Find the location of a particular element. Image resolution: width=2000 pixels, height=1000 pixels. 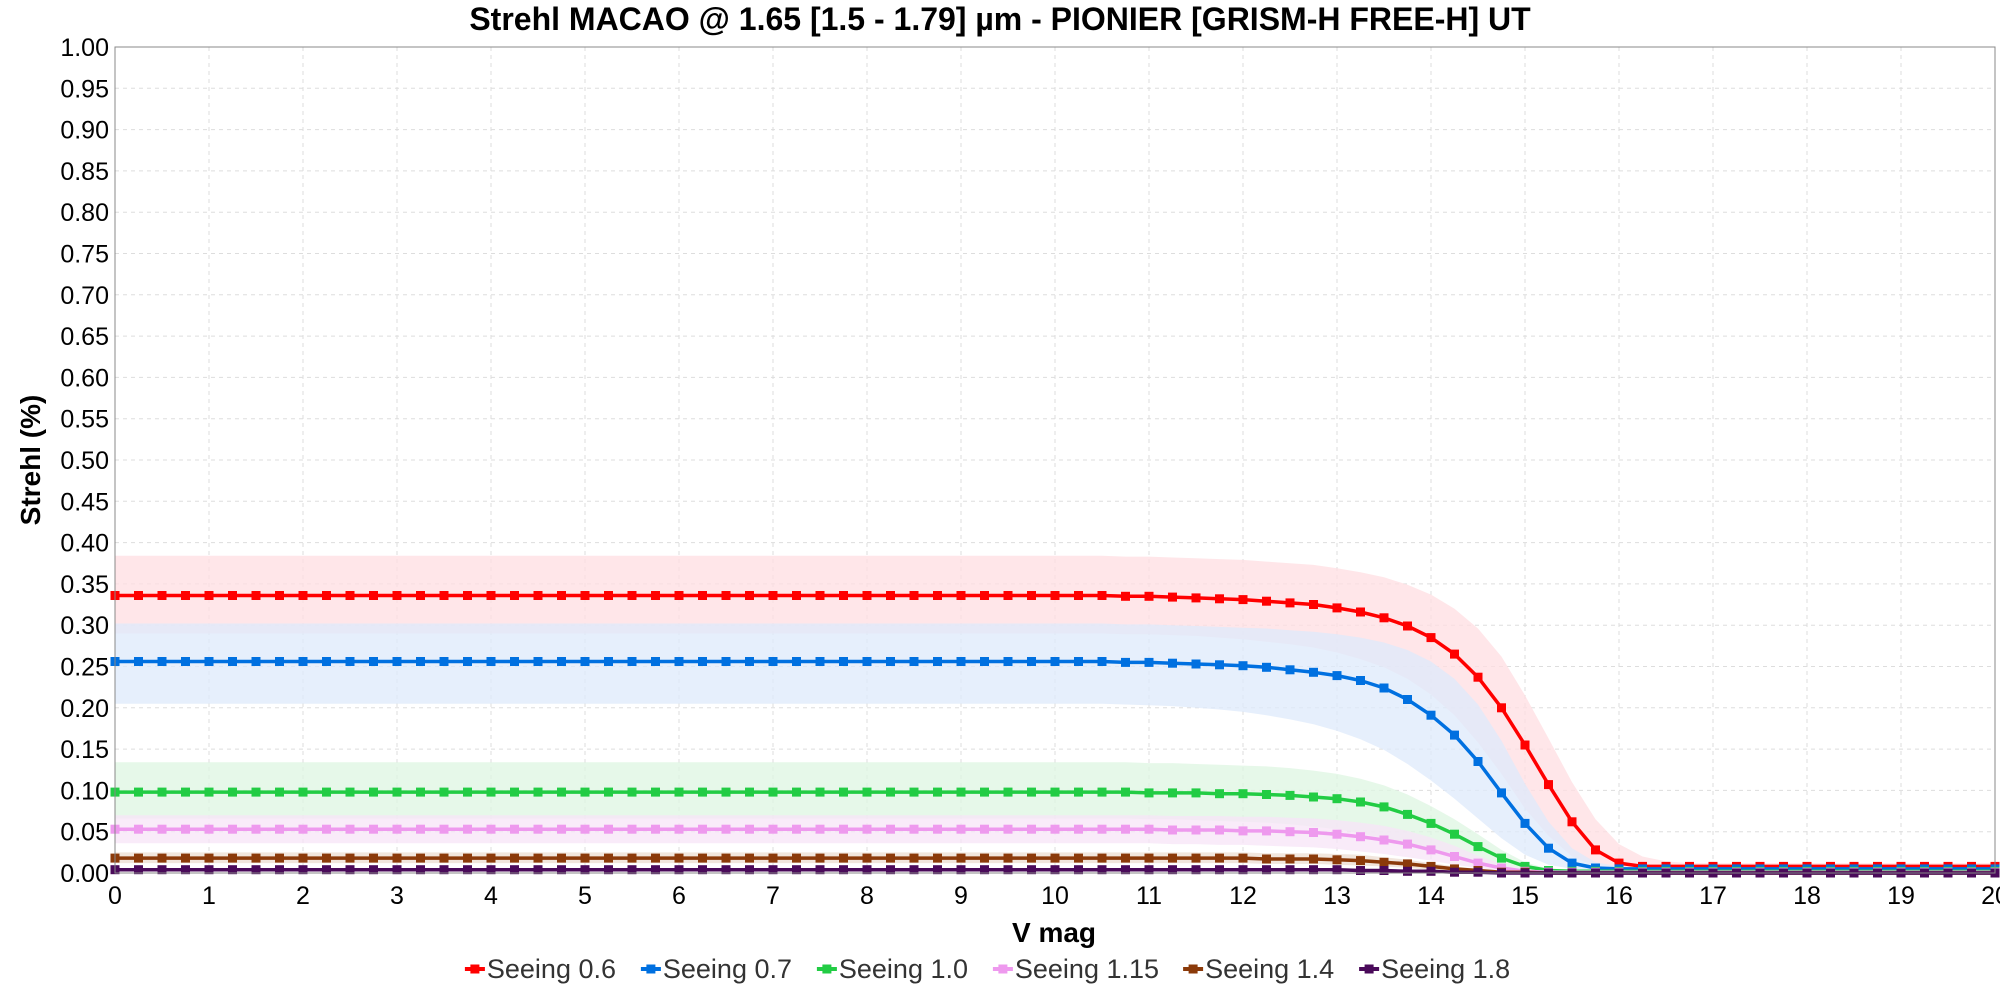

legend-item-seeing-0-6: Seeing 0.6 is located at coordinates (540, 969).